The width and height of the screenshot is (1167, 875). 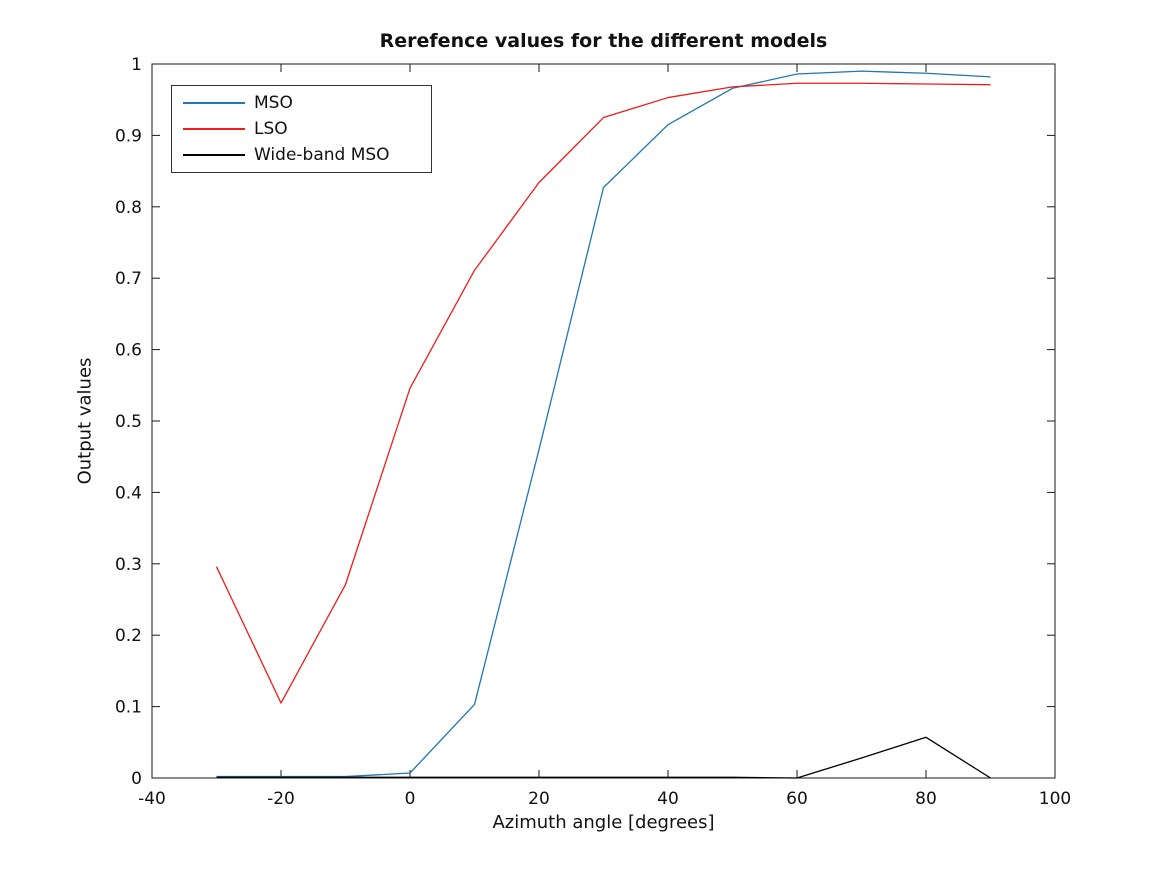 I want to click on x-axis-label: Azimuth angle [degrees], so click(x=603, y=822).